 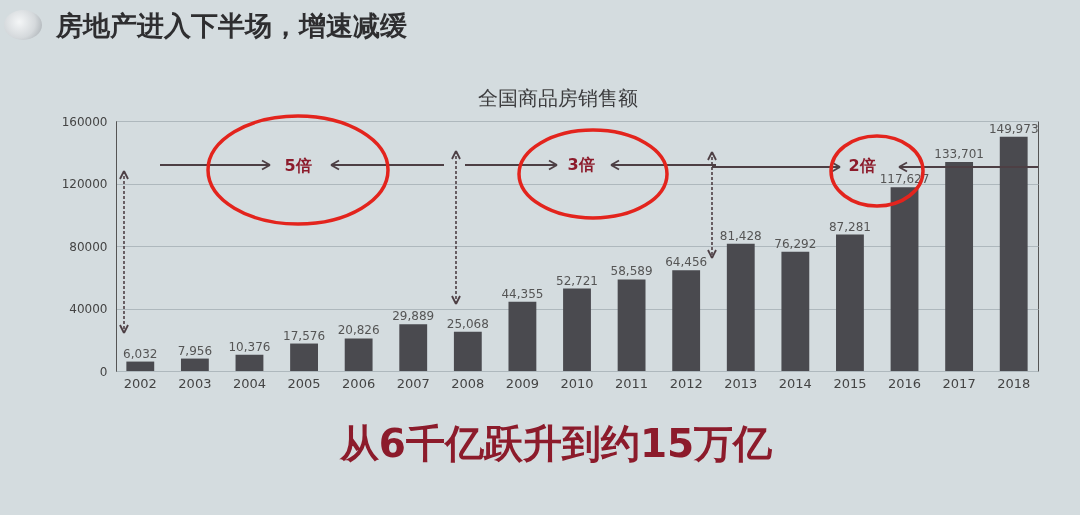 What do you see at coordinates (795, 243) in the screenshot?
I see `data-label: 76,292` at bounding box center [795, 243].